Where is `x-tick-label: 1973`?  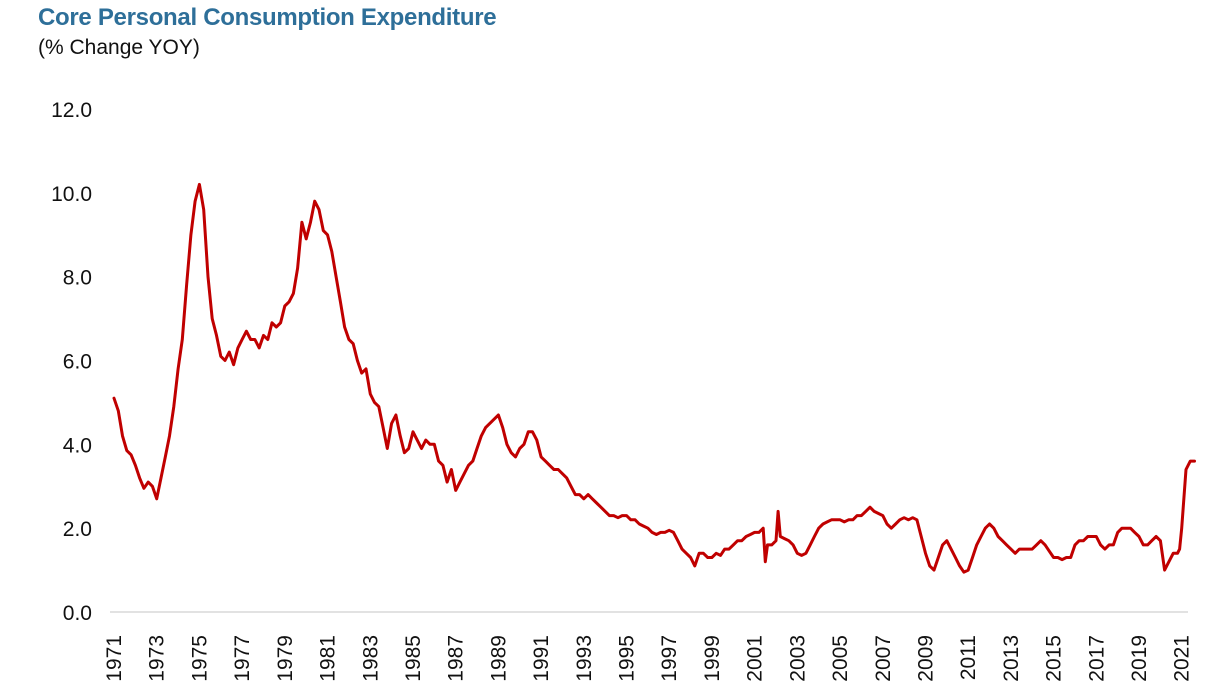
x-tick-label: 1973 is located at coordinates (157, 658).